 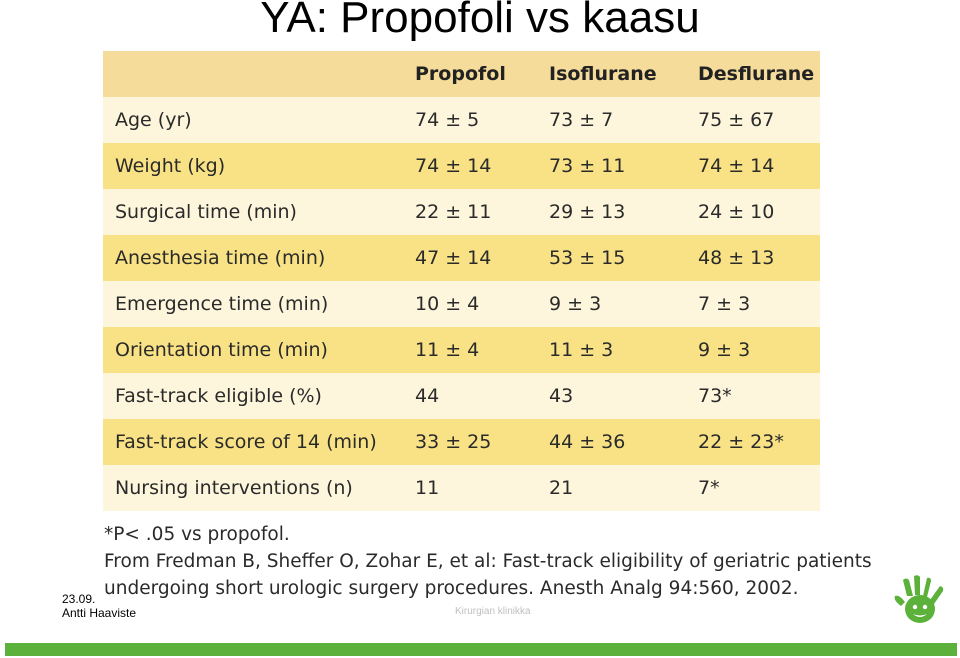 I want to click on desflurane-value: 24 ± 10, so click(x=736, y=212).